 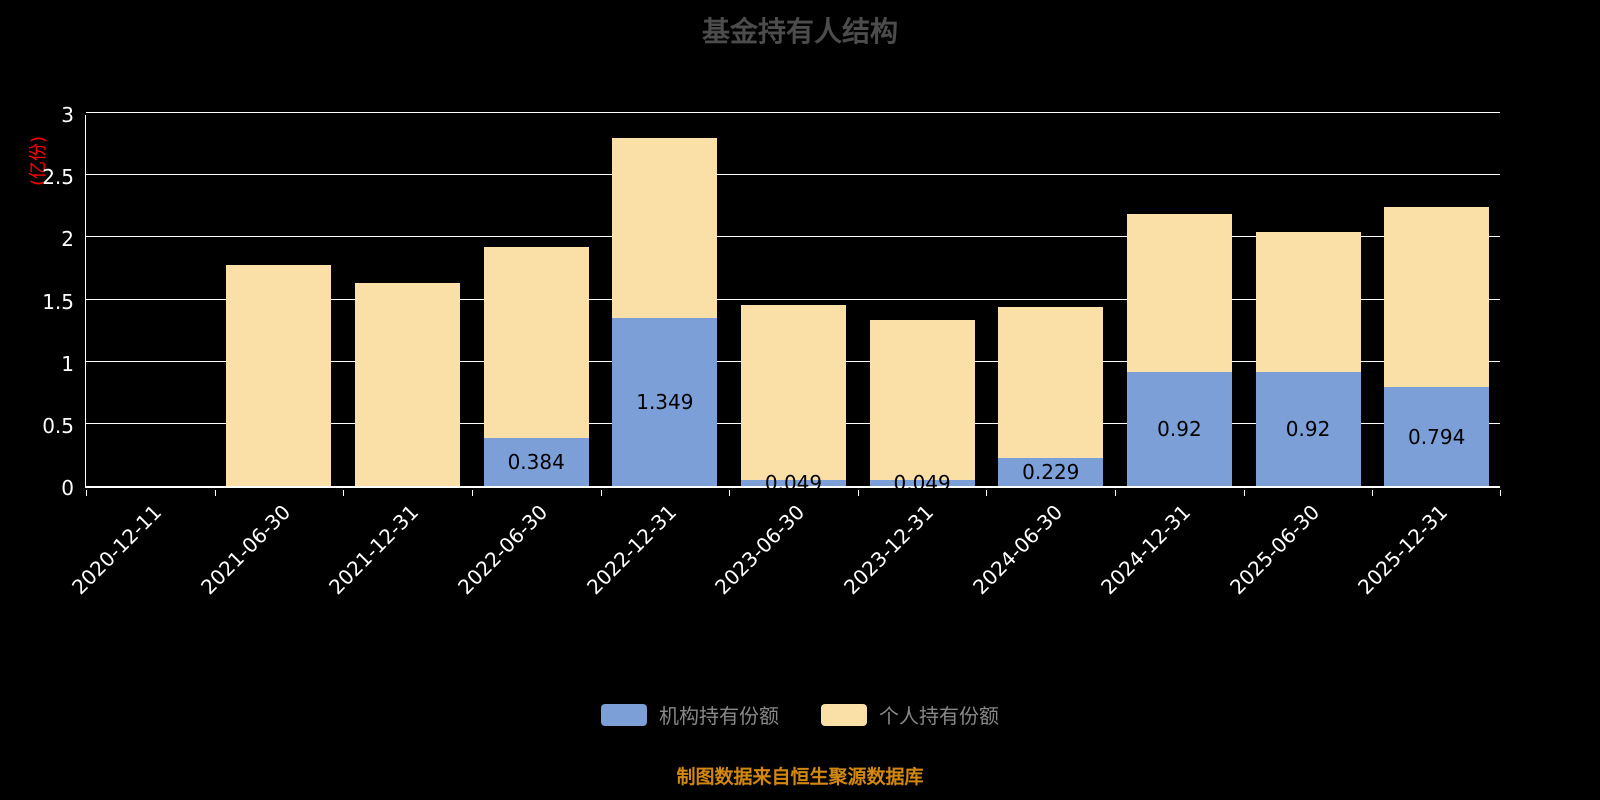 I want to click on y-tick-label: 2, so click(x=67, y=239).